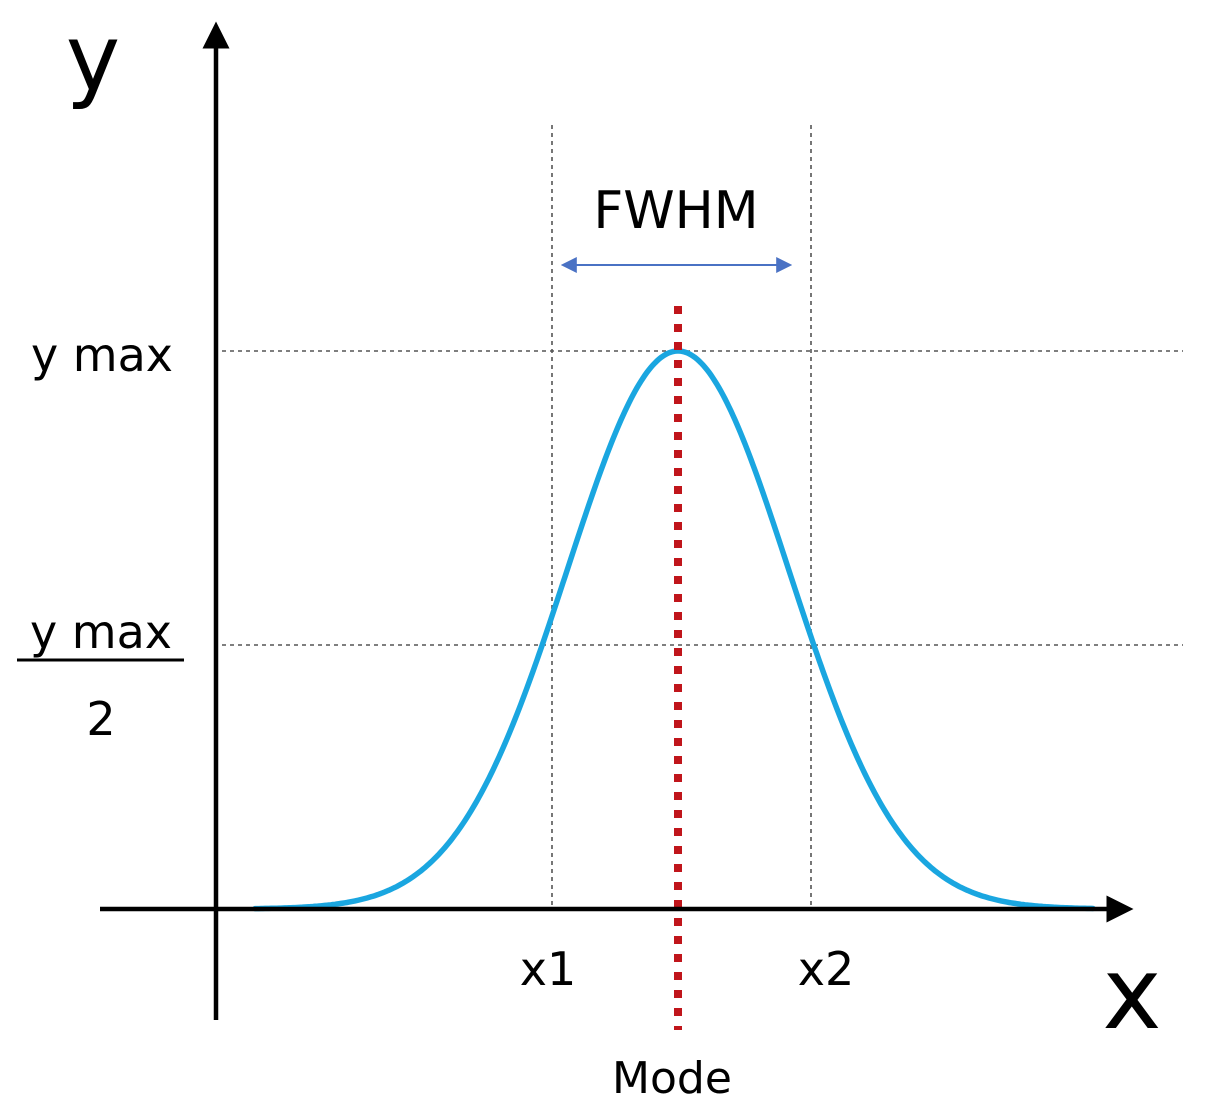 This screenshot has height=1119, width=1214. I want to click on half-max-denominator: 2, so click(100, 719).